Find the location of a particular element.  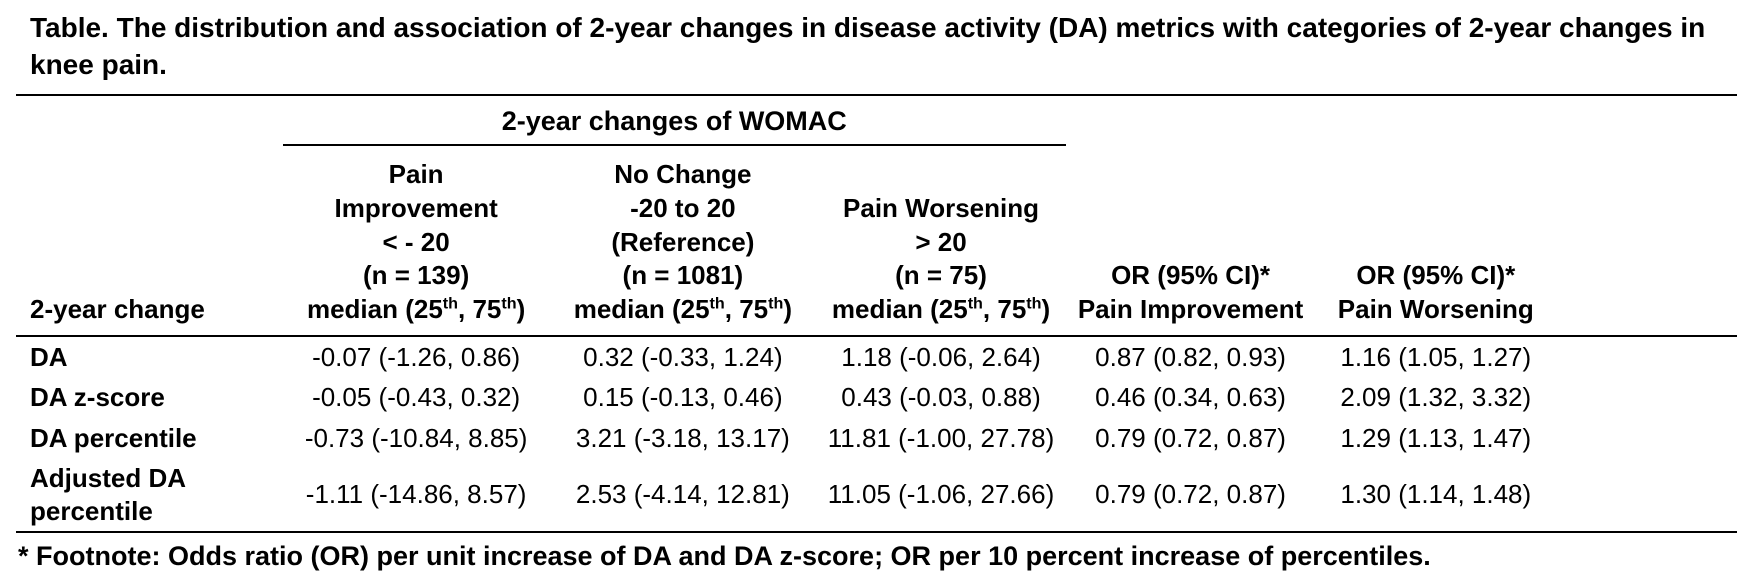

header-line: < - 20 is located at coordinates (416, 241).